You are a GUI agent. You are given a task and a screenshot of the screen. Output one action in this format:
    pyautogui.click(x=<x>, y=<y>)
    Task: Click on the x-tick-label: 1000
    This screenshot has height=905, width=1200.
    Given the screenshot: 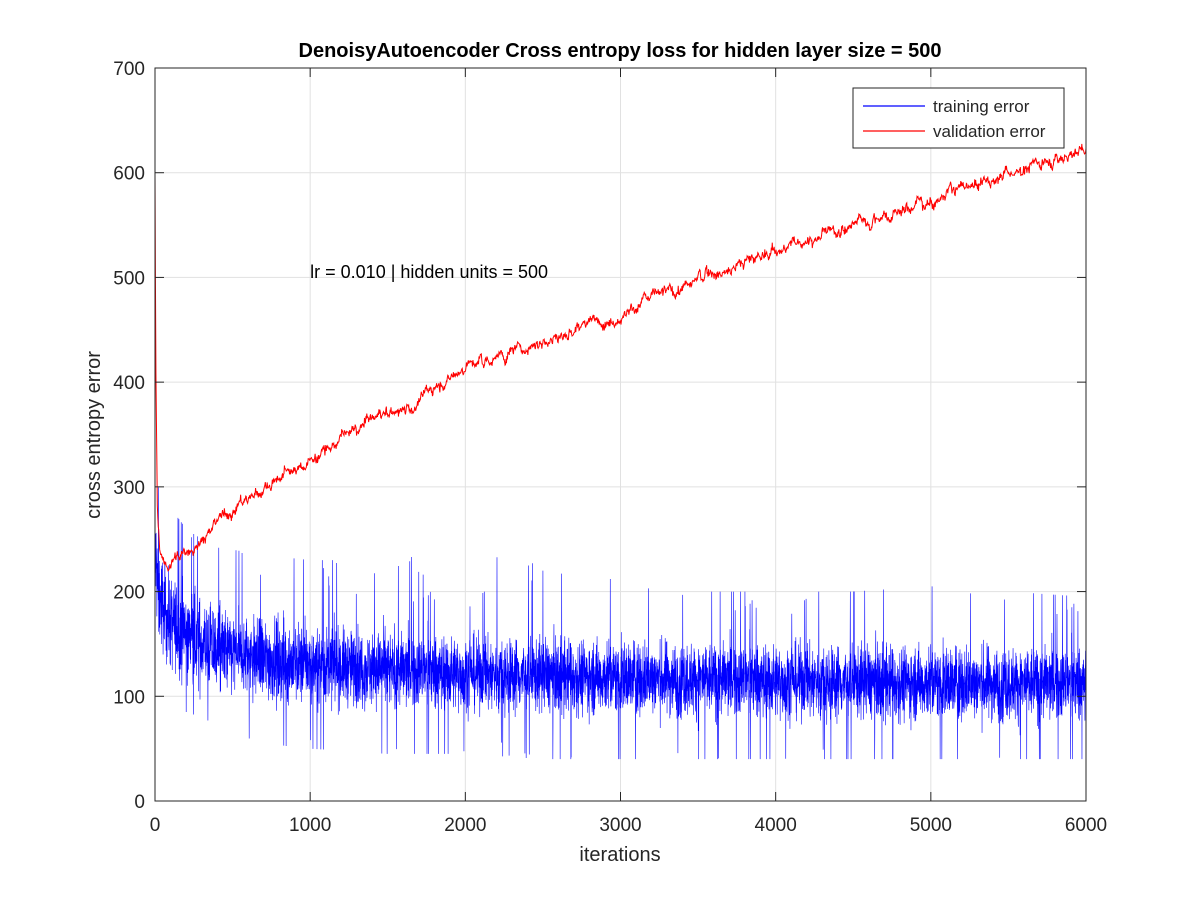 What is the action you would take?
    pyautogui.click(x=310, y=825)
    